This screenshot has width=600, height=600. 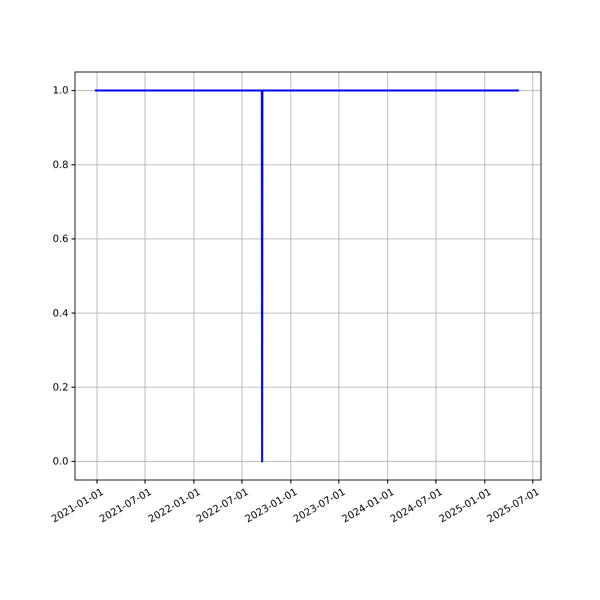 What do you see at coordinates (60, 388) in the screenshot?
I see `y-tick-label: 0.2` at bounding box center [60, 388].